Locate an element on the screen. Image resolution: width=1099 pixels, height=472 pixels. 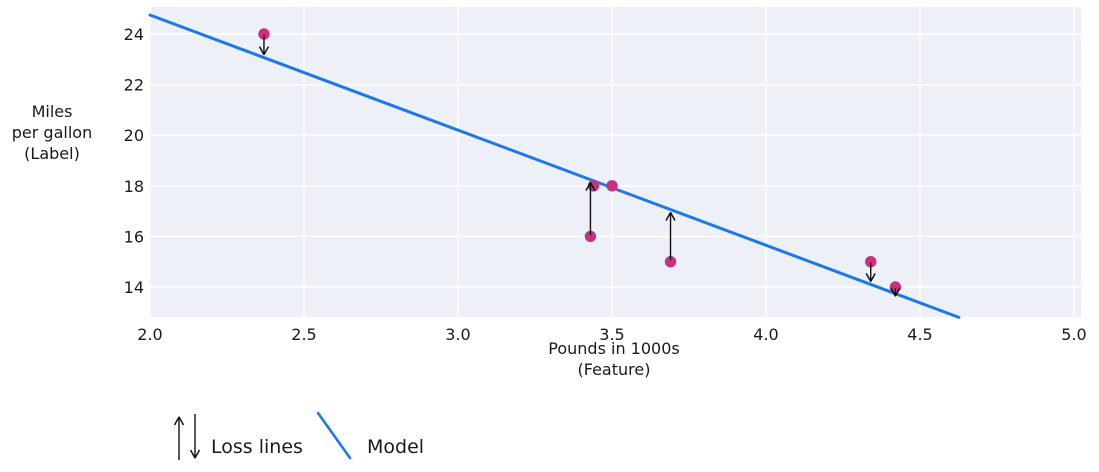
x-tick-label: 4.0 is located at coordinates (765, 334).